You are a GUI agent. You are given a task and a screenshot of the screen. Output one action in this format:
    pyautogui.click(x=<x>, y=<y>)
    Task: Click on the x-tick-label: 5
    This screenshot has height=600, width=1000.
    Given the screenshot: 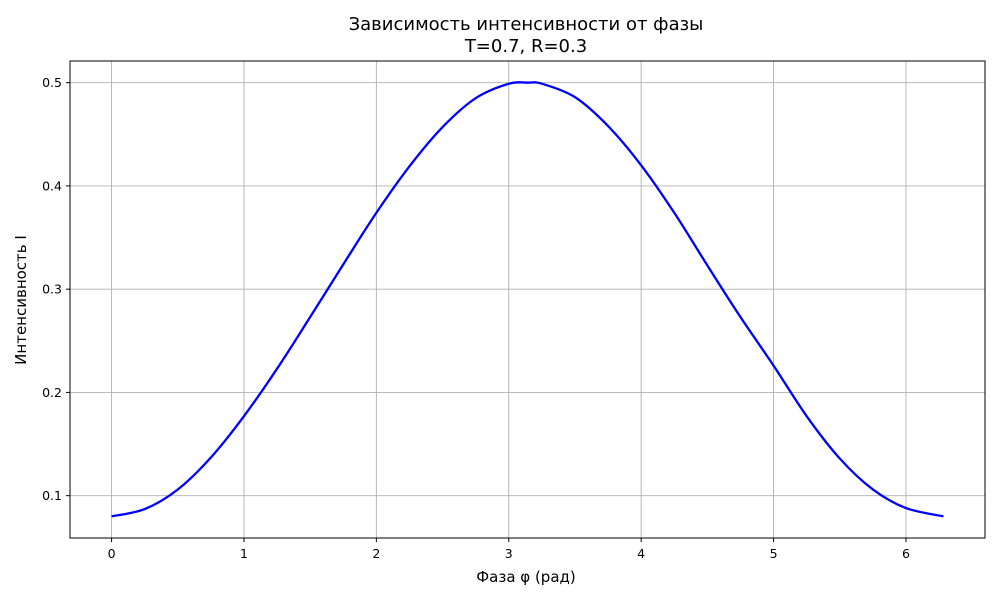 What is the action you would take?
    pyautogui.click(x=774, y=553)
    